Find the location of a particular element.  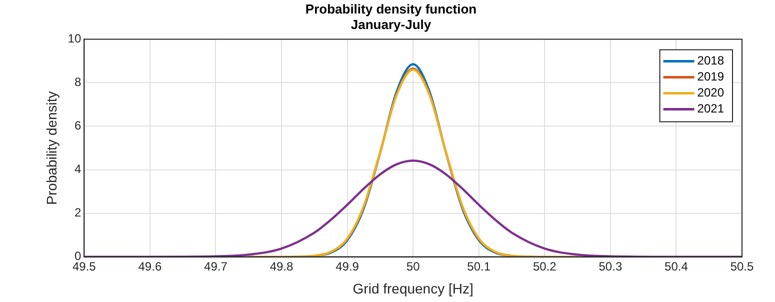

x-tick-label: 50.1 is located at coordinates (479, 266).